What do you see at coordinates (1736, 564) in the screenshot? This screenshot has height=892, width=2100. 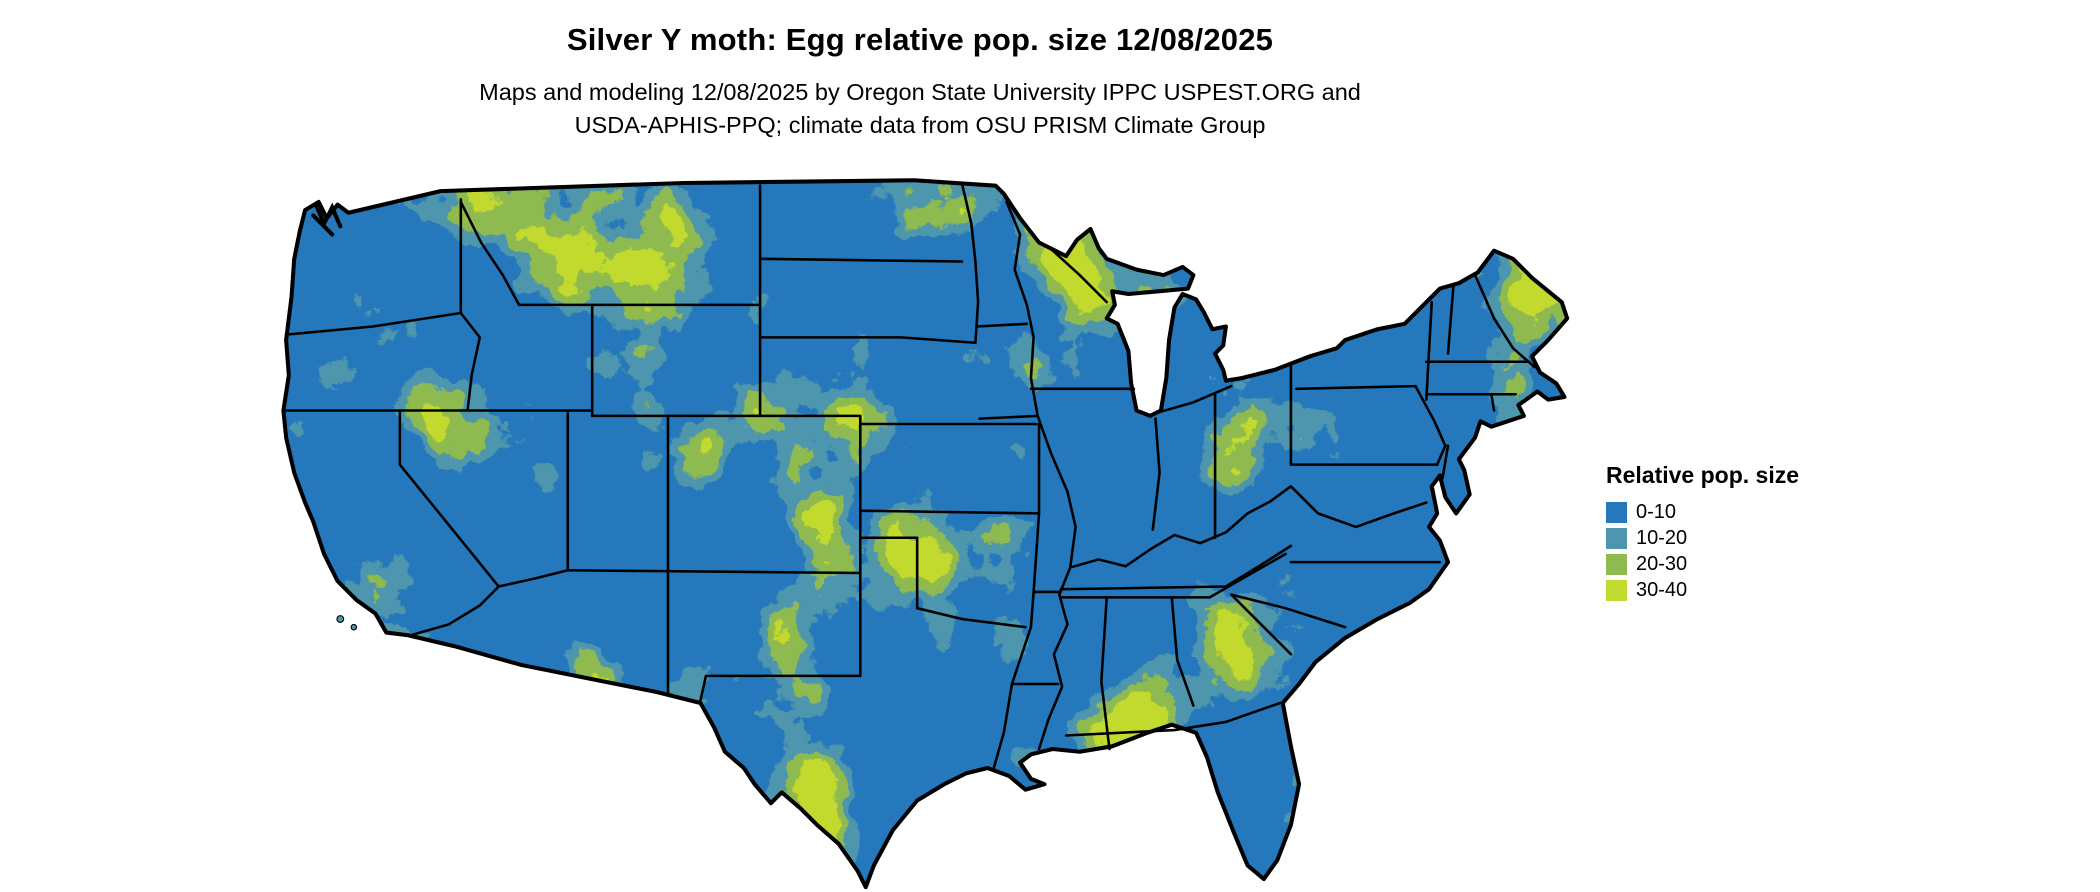 I see `legend-item-20-30: 20-30` at bounding box center [1736, 564].